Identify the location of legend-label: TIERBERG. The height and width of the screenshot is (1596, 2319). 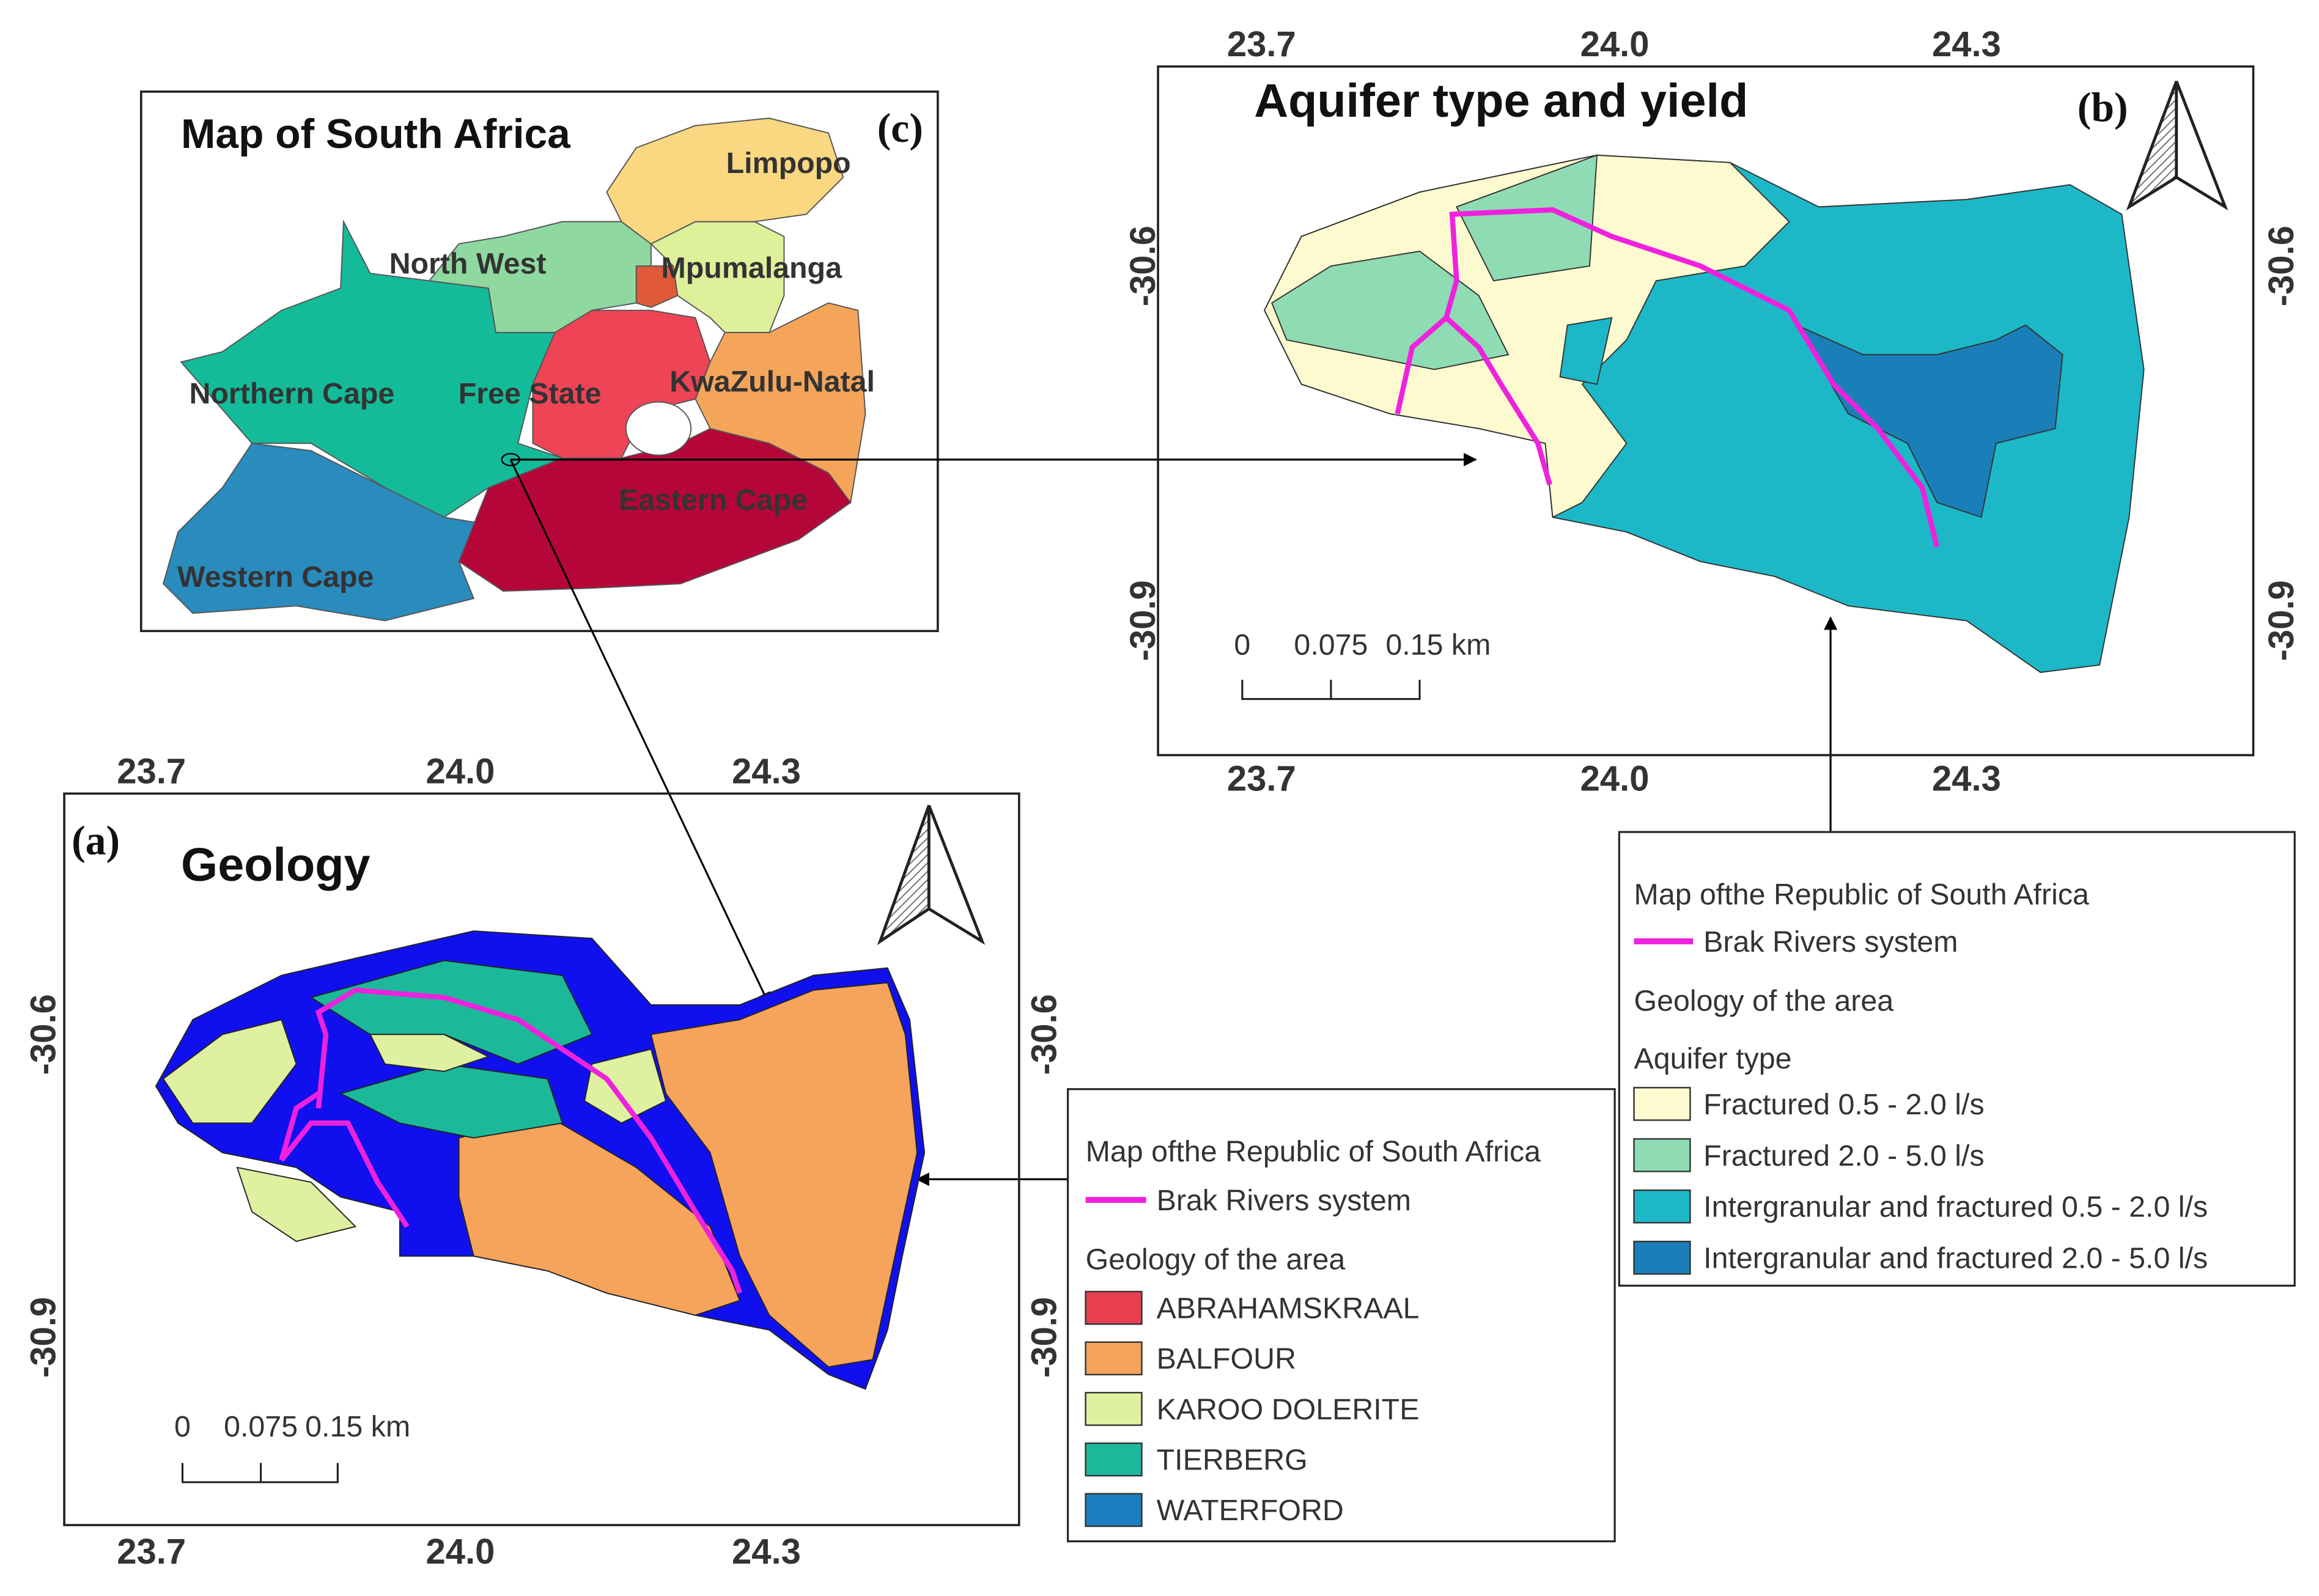
(1232, 1460).